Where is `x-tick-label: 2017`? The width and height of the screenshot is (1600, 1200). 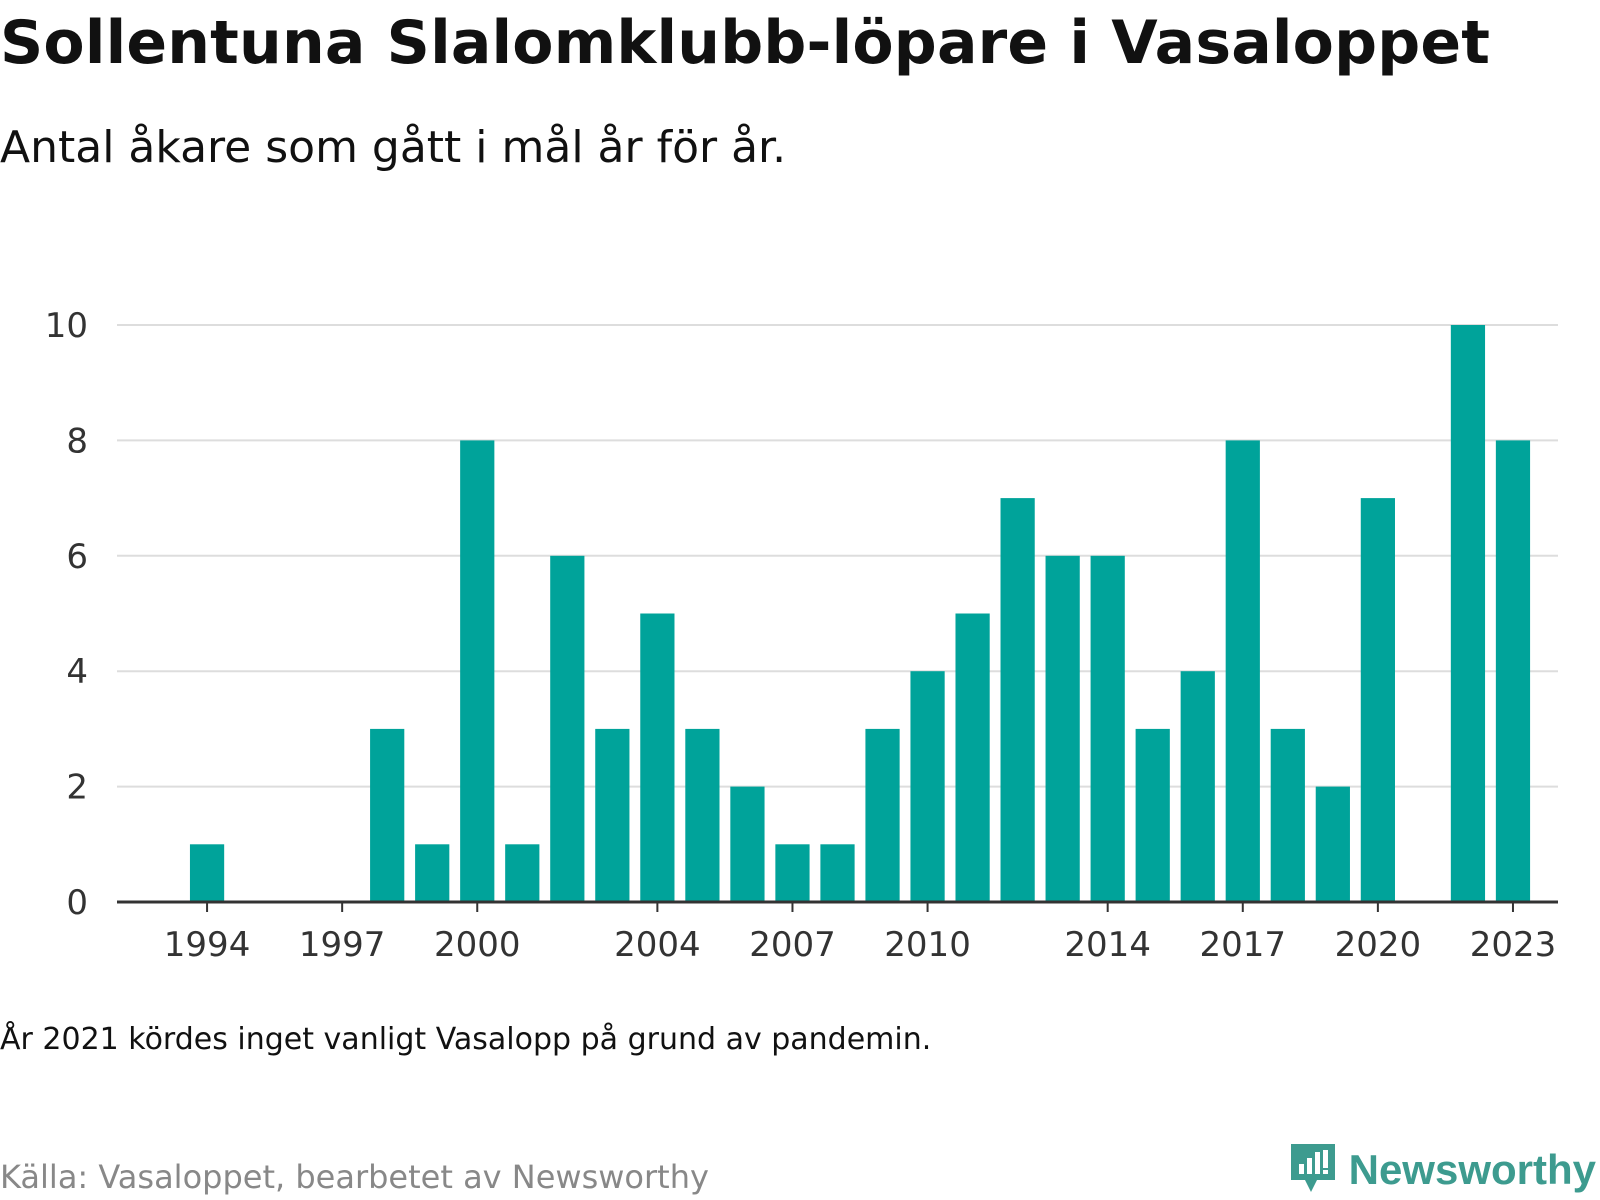
x-tick-label: 2017 is located at coordinates (1243, 945).